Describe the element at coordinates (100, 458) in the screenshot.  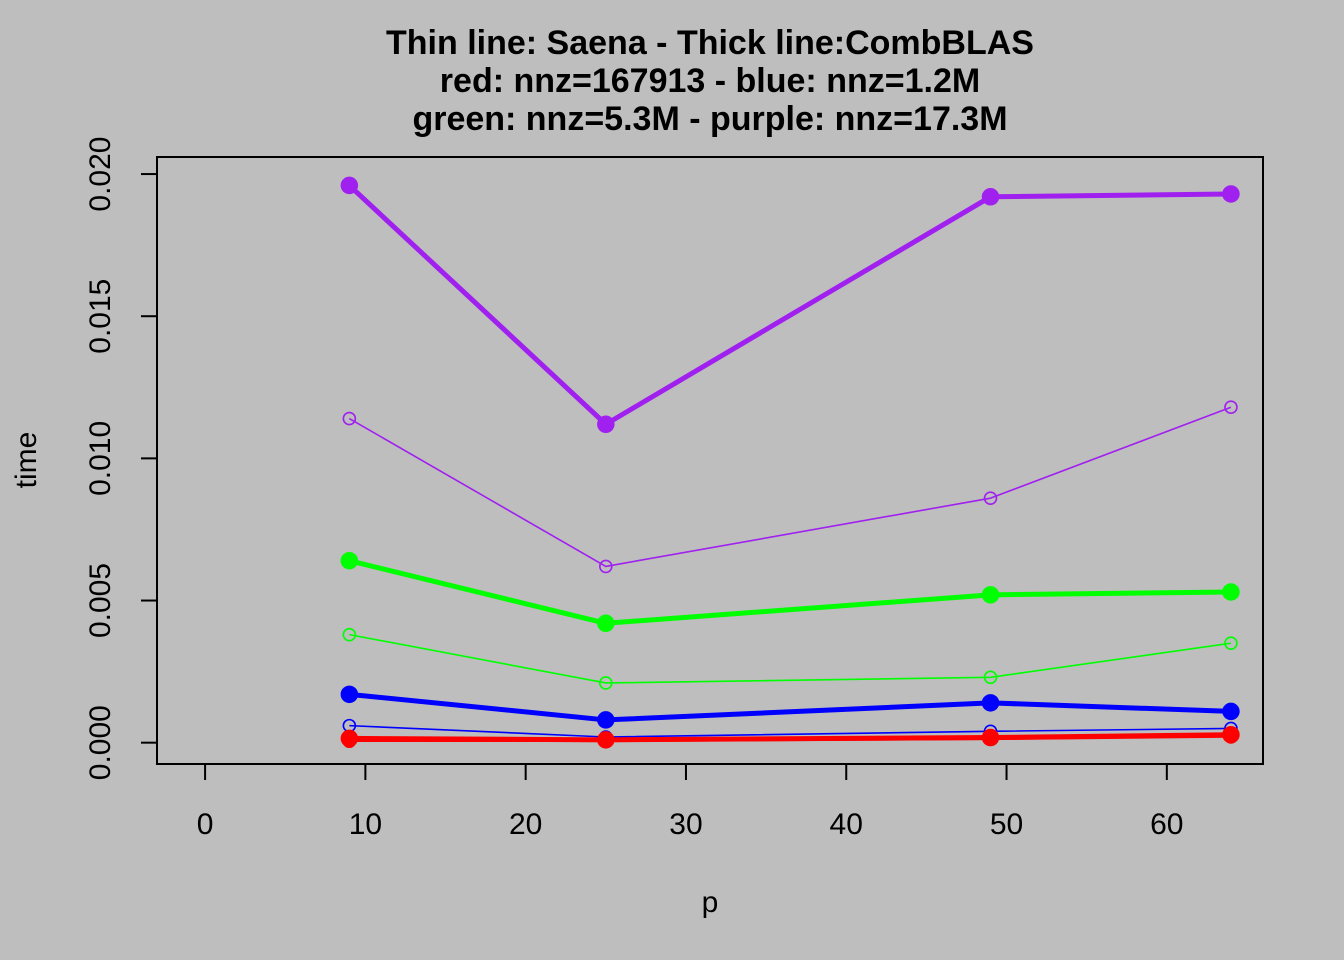
I see `y-tick-label: 0.010` at that location.